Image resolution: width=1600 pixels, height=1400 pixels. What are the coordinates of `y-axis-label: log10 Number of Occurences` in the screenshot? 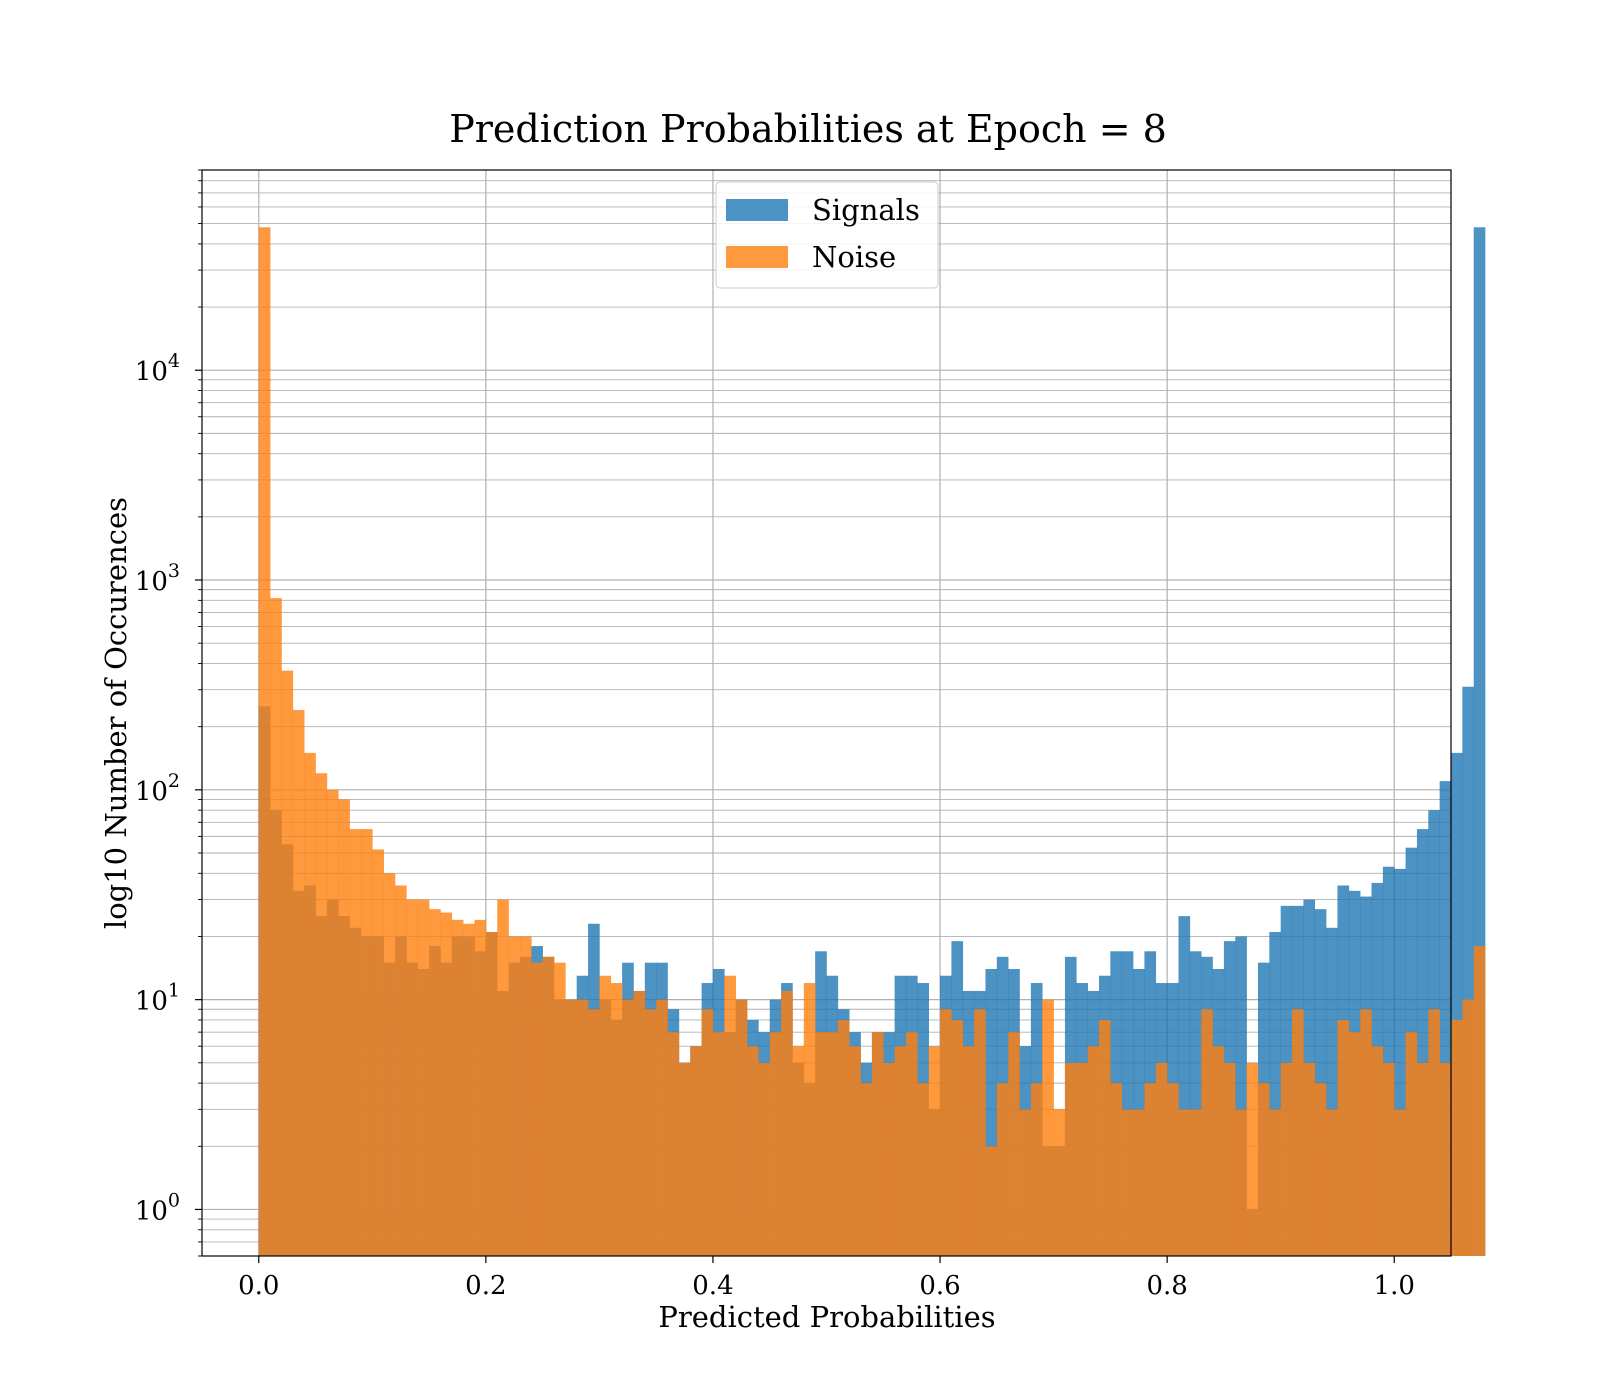 It's located at (116, 713).